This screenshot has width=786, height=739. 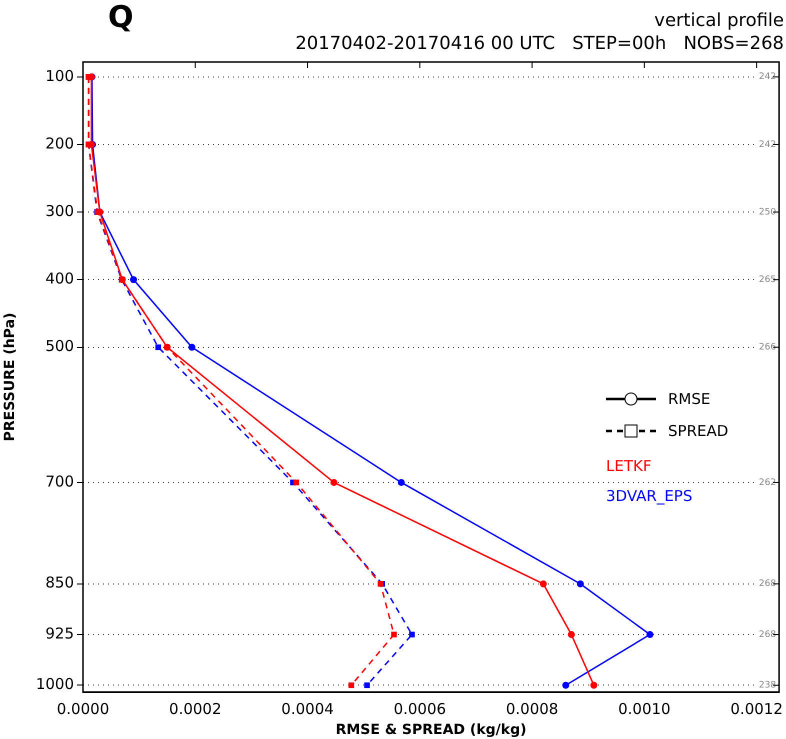 What do you see at coordinates (767, 280) in the screenshot?
I see `annotation: 265` at bounding box center [767, 280].